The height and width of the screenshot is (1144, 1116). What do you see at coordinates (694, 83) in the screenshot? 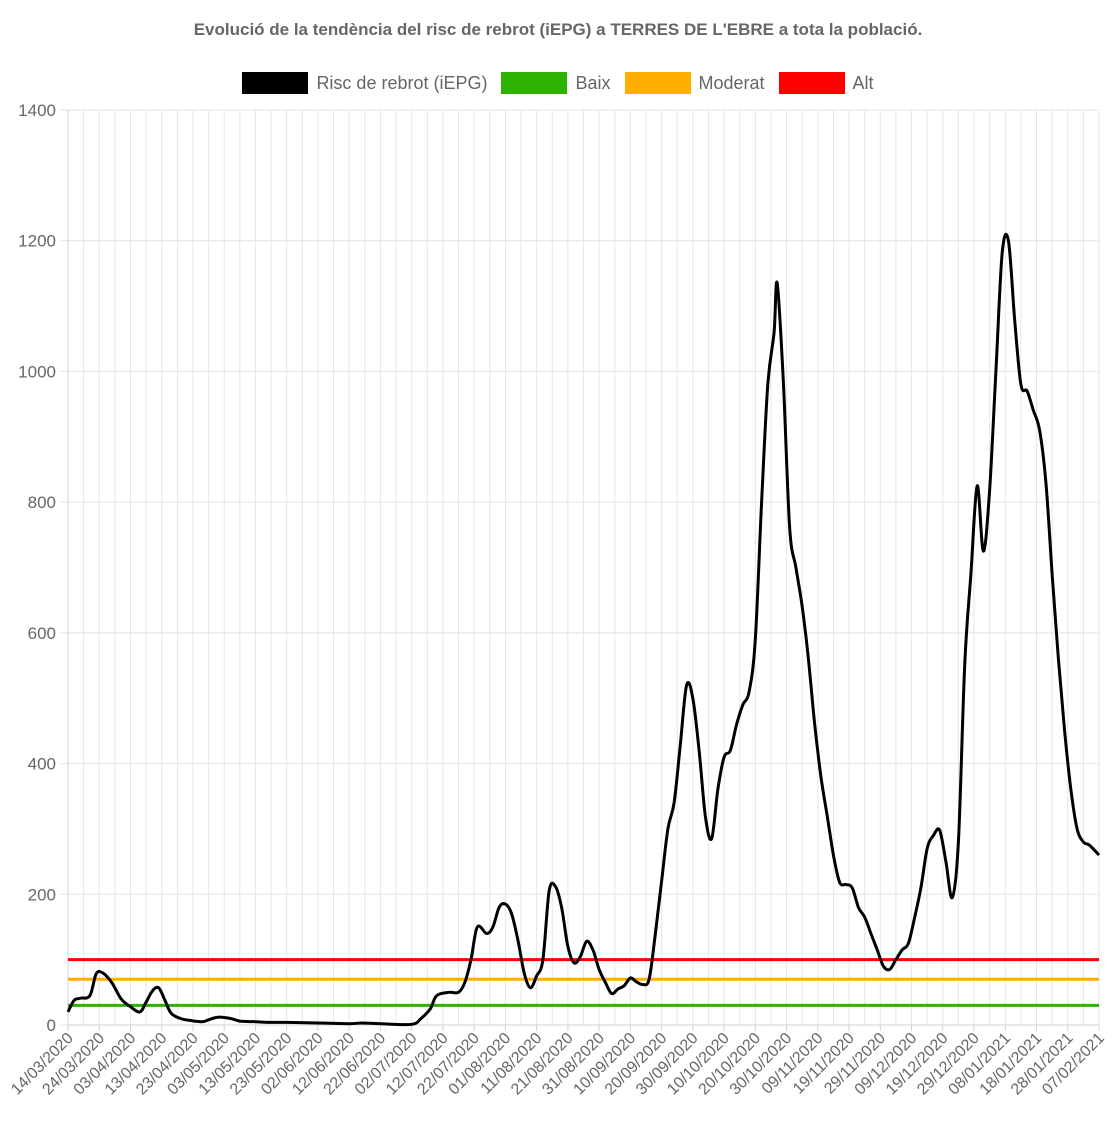
I see `legend-item: Moderat` at bounding box center [694, 83].